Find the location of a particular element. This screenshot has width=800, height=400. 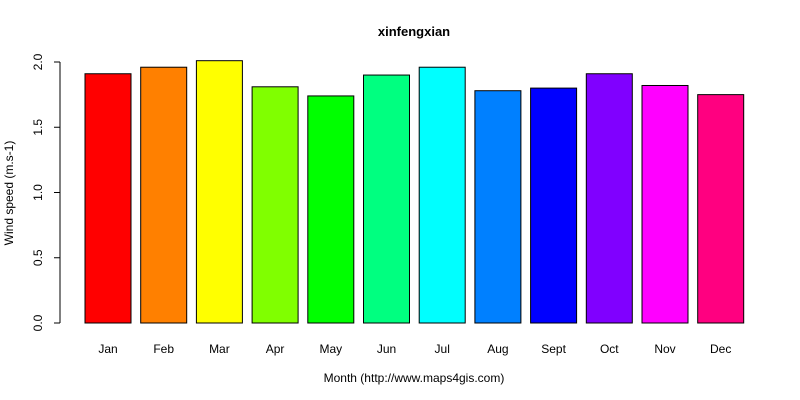

bar-jun is located at coordinates (386, 199).